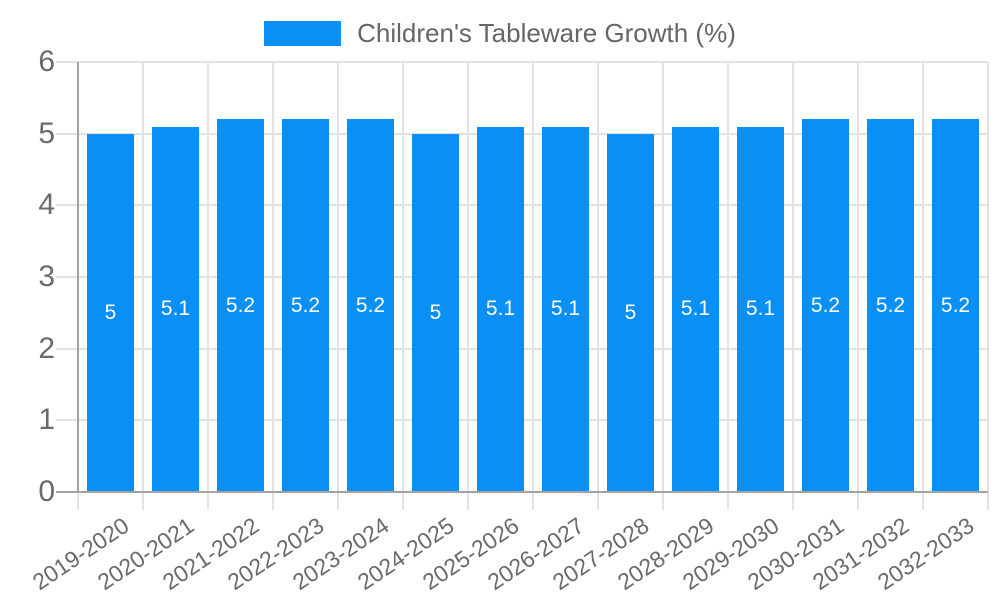 This screenshot has height=600, width=1000. Describe the element at coordinates (46, 133) in the screenshot. I see `y-axis-tick-label: 5` at that location.